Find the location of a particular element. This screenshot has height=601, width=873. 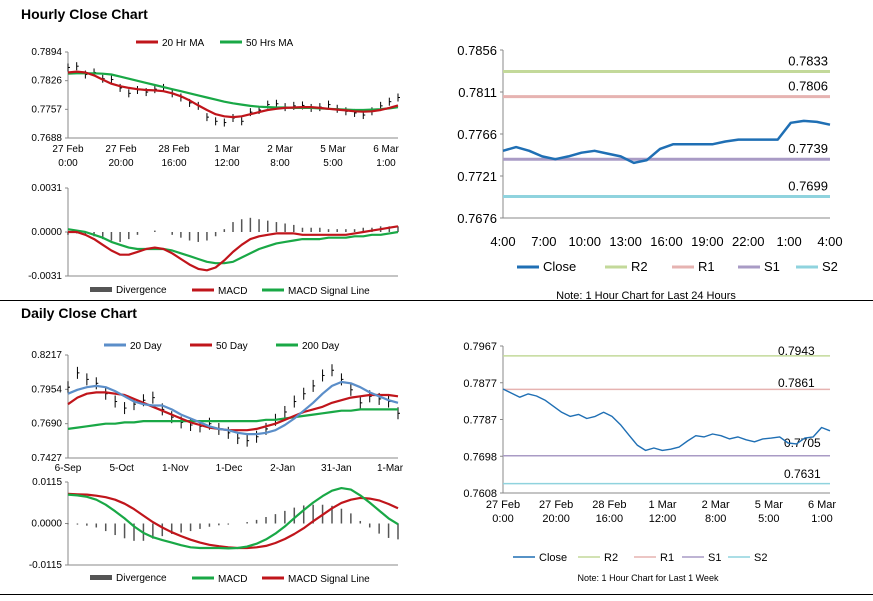

daily-200day-line is located at coordinates (232, 419).